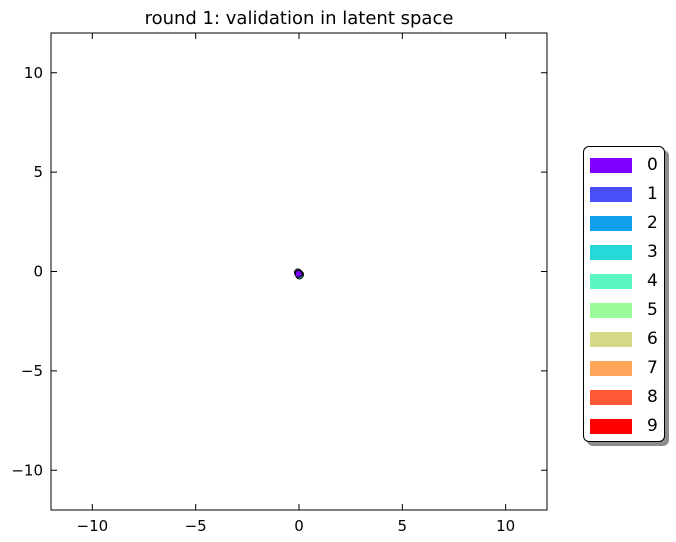  Describe the element at coordinates (652, 281) in the screenshot. I see `legend-label: 4` at that location.